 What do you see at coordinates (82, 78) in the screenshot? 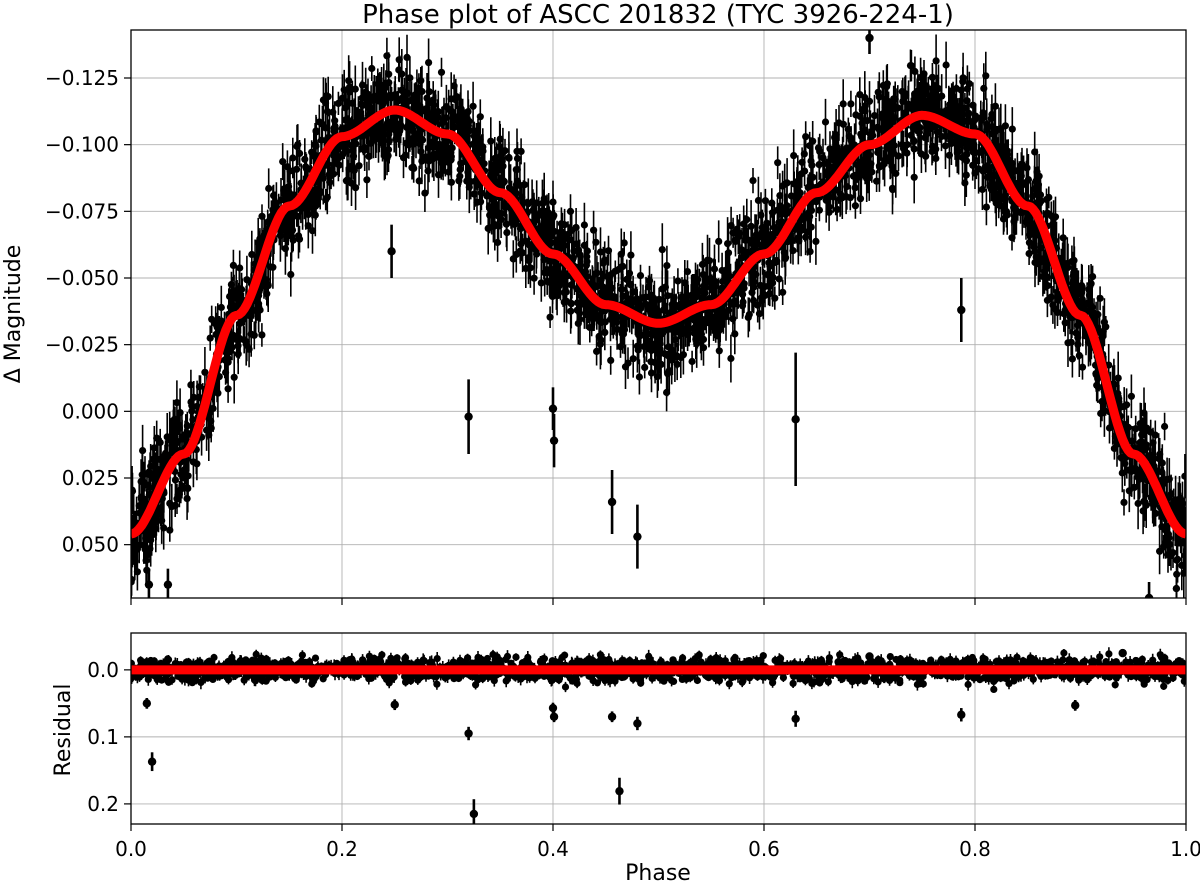
I see `y-tick-label: −0.125` at bounding box center [82, 78].